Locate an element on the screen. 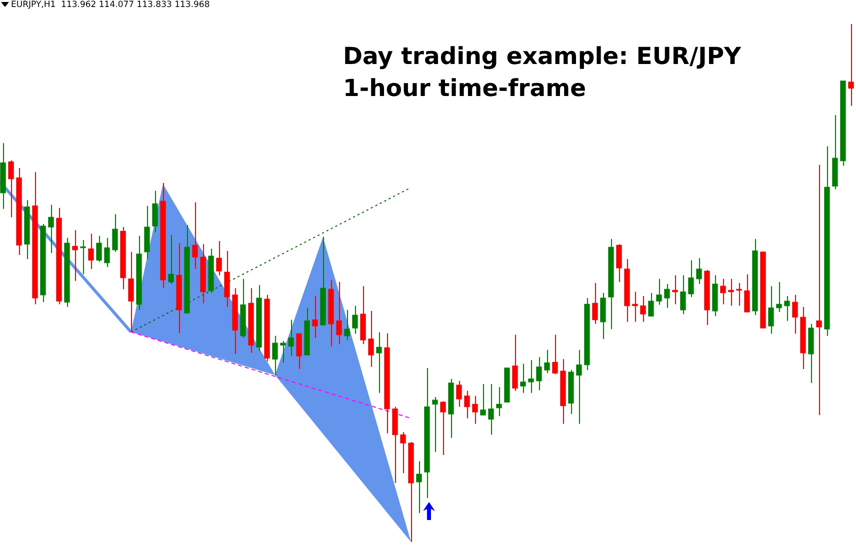 This screenshot has height=548, width=856. text: EURJPY,H1 113.962 114.077 113.833 113.968 is located at coordinates (110, 5).